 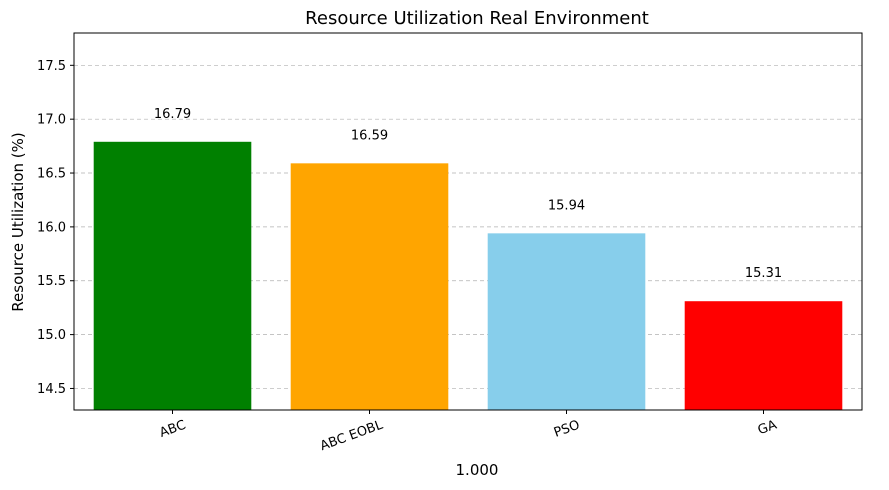 What do you see at coordinates (172, 275) in the screenshot?
I see `bar-abc` at bounding box center [172, 275].